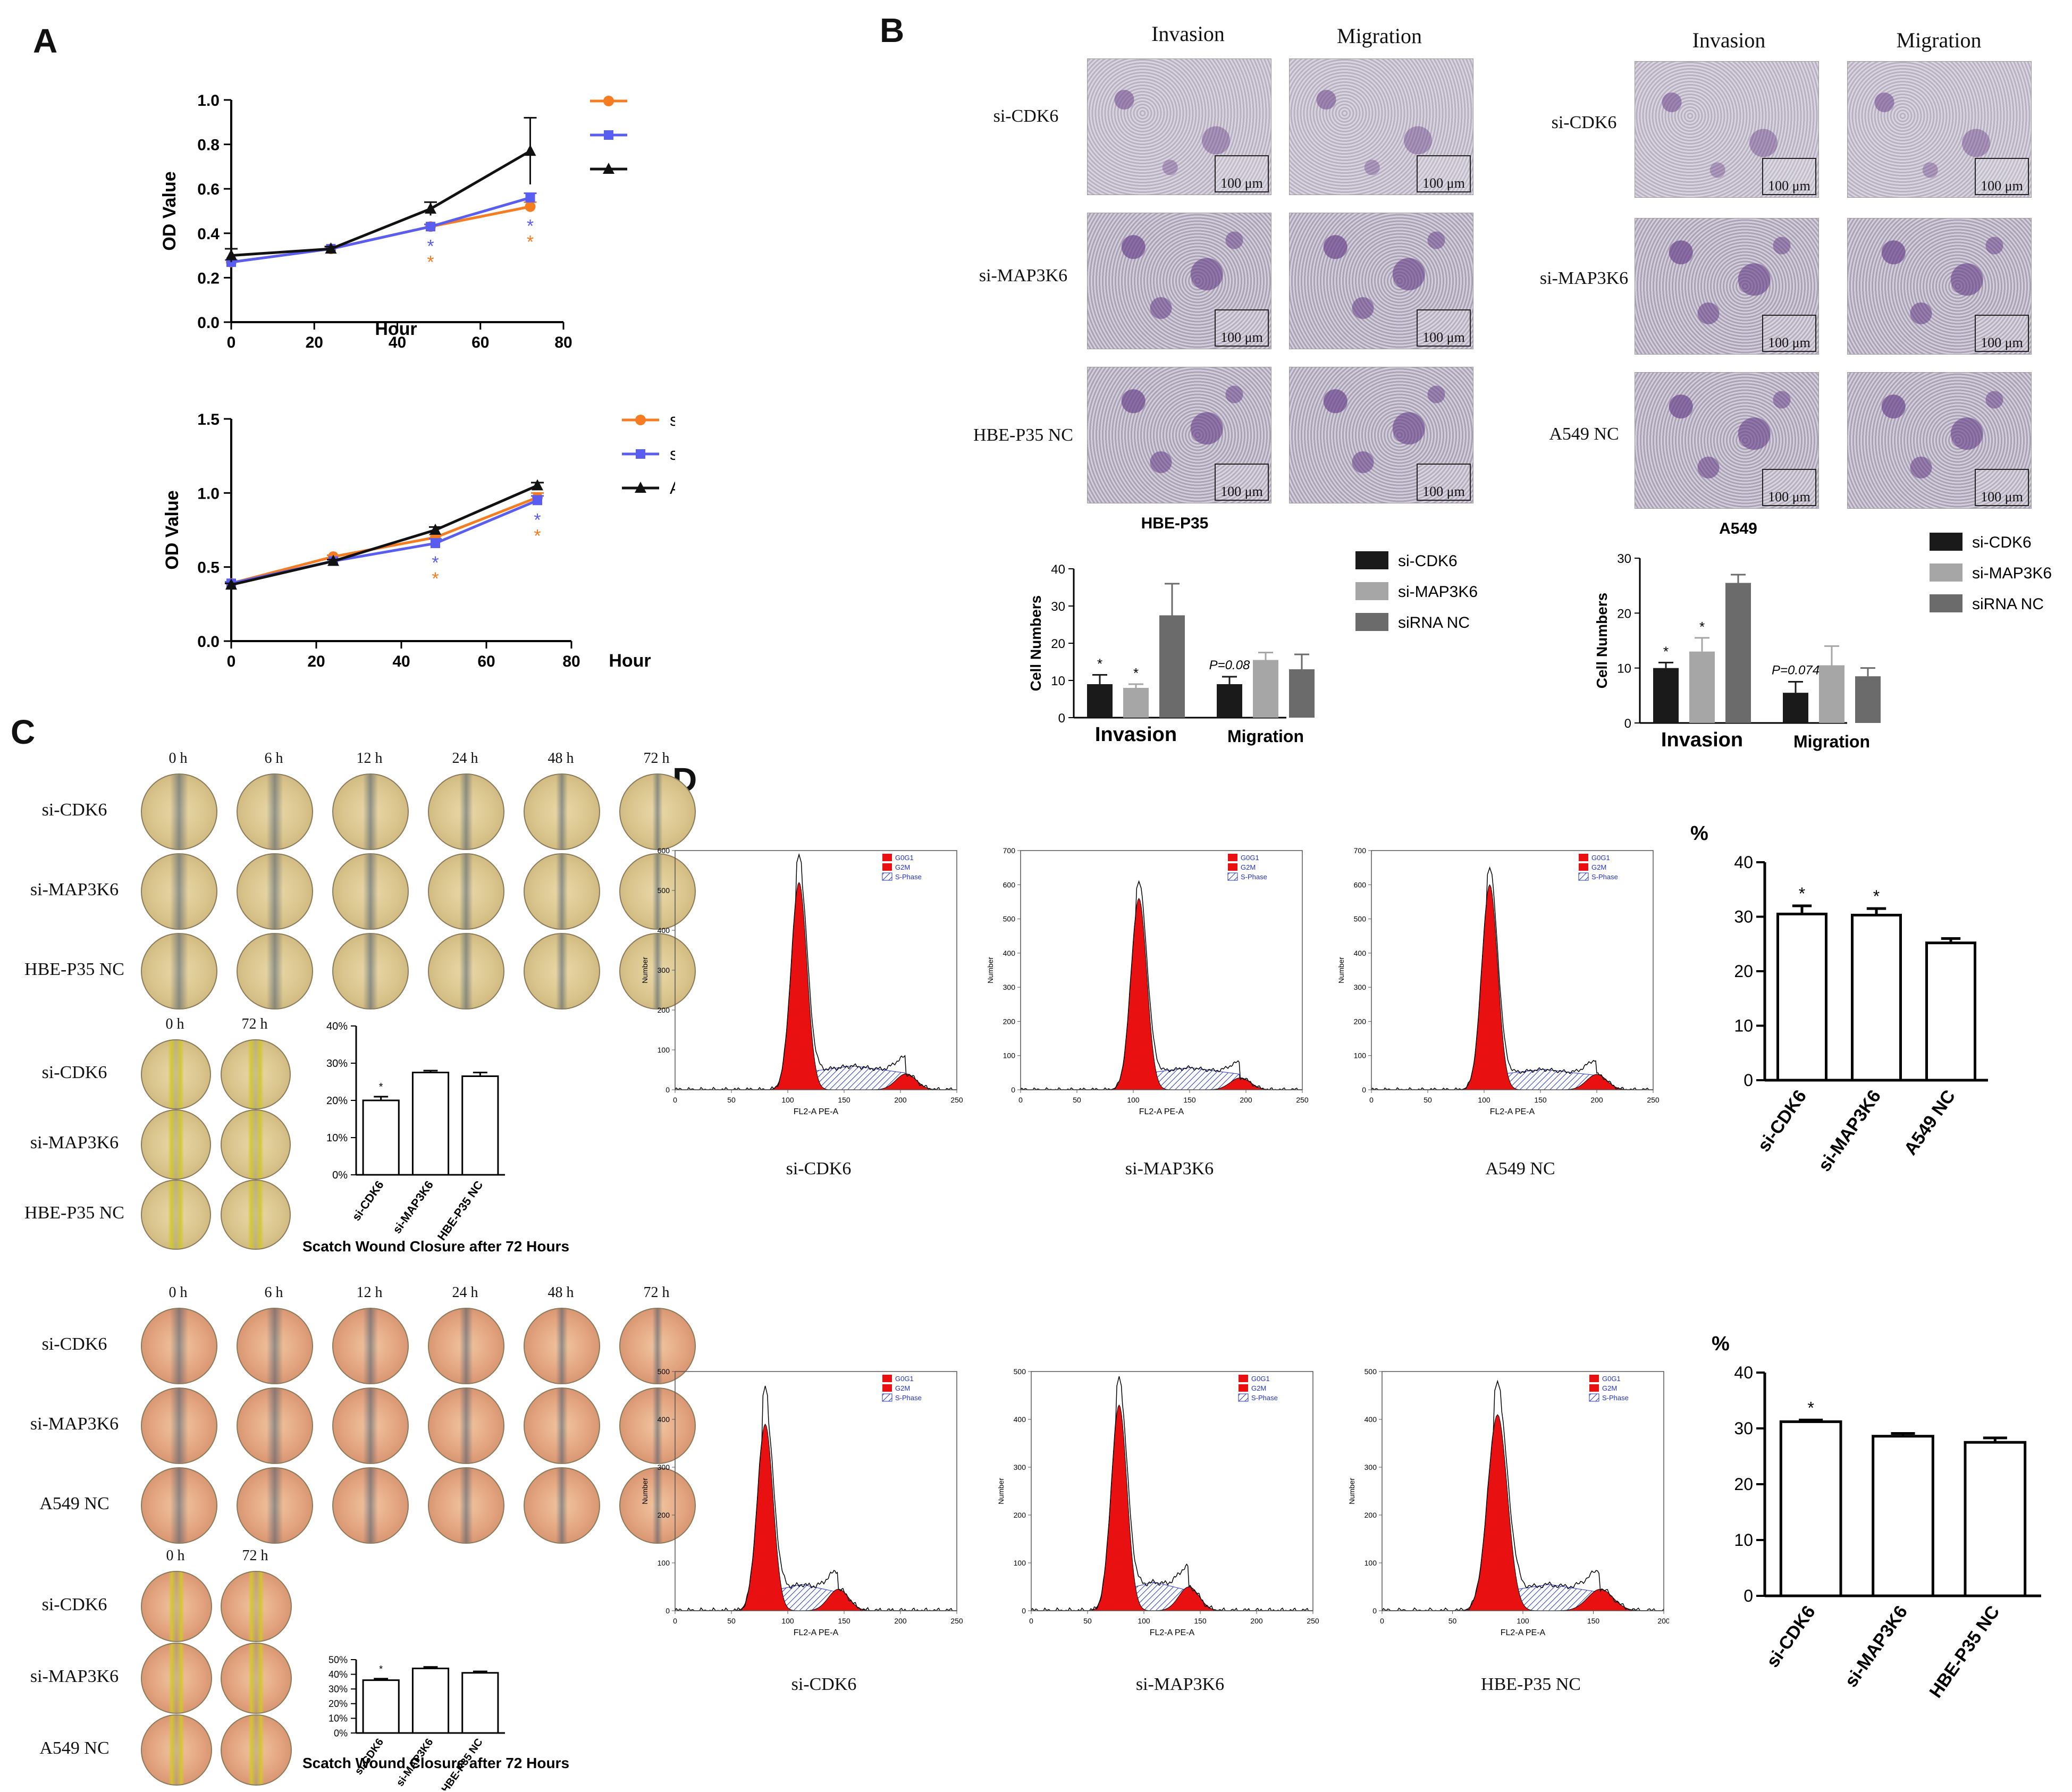 The width and height of the screenshot is (2072, 1792). Describe the element at coordinates (1743, 862) in the screenshot. I see `y-tick-label: 40` at that location.